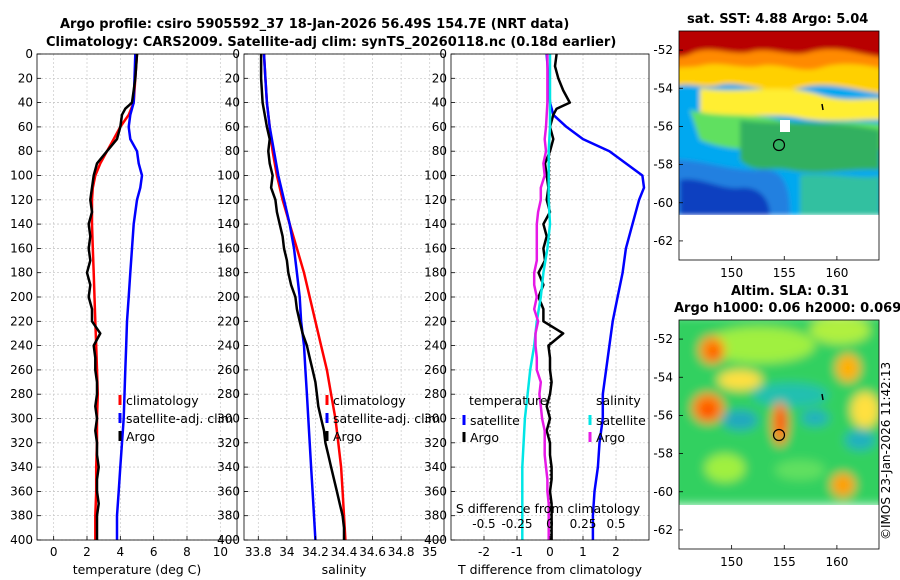  What do you see at coordinates (220, 552) in the screenshot?
I see `x-tick-label: 10` at bounding box center [220, 552].